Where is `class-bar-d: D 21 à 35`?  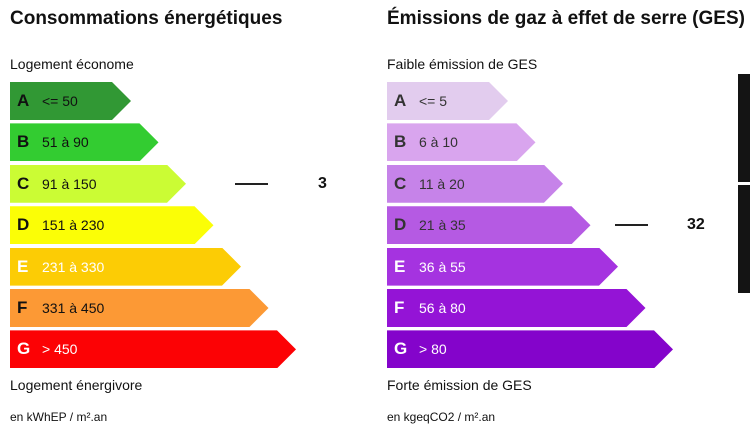
class-bar-d: D 21 à 35 is located at coordinates (489, 225).